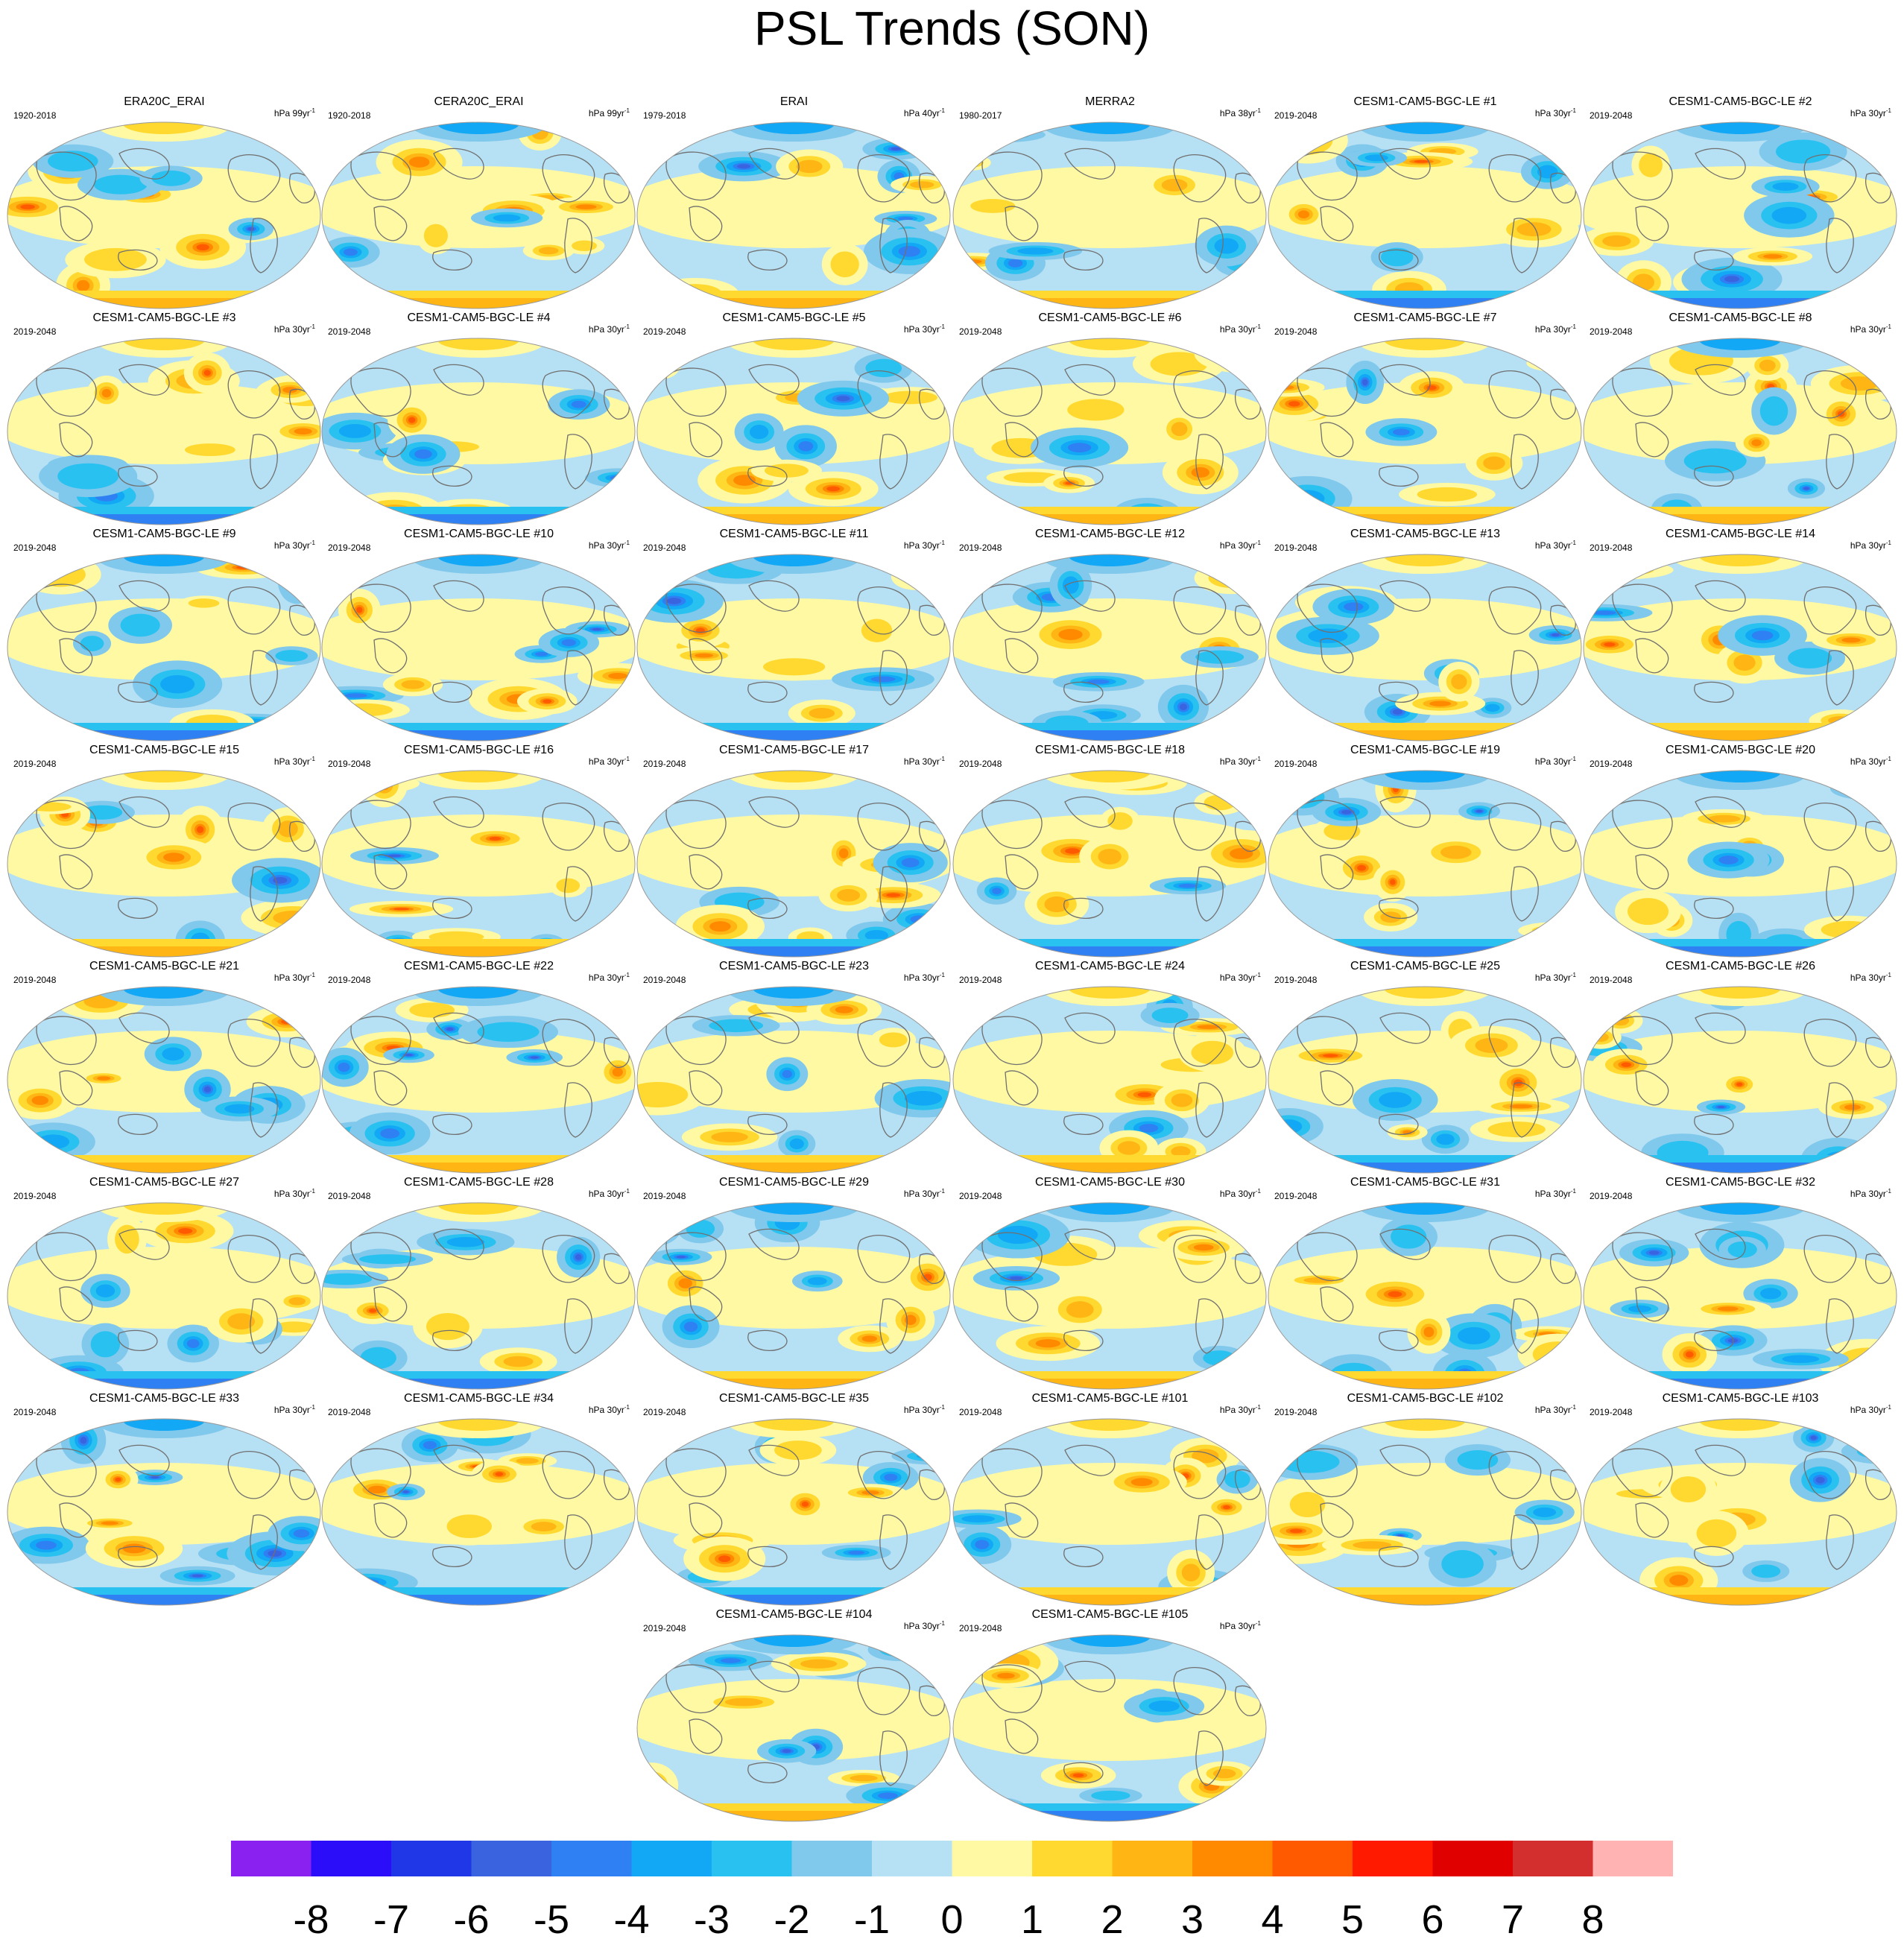 Image resolution: width=1904 pixels, height=1942 pixels. I want to click on panel-title: CESM1-CAM5-BGC-LE #104, so click(794, 1614).